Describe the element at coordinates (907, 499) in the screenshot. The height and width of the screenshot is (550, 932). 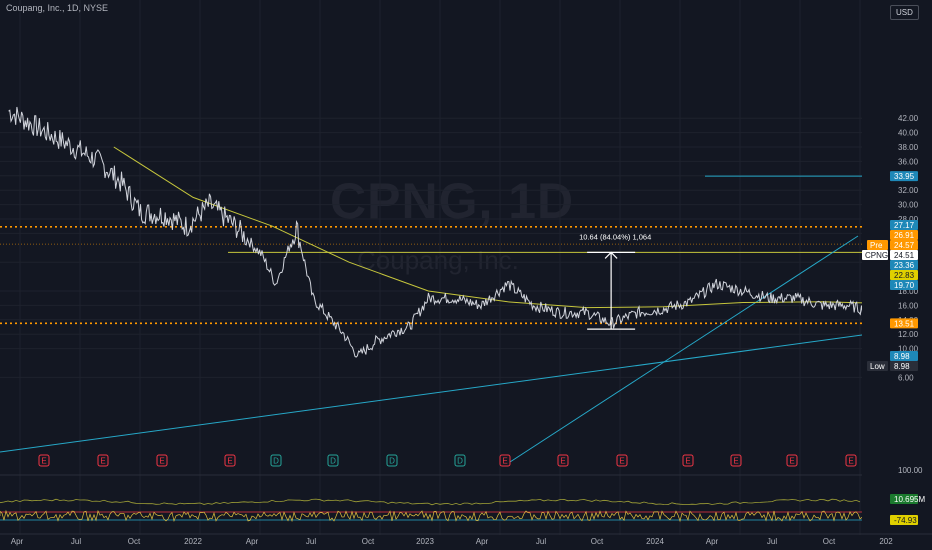
I see `price-tag: 10.695M` at that location.